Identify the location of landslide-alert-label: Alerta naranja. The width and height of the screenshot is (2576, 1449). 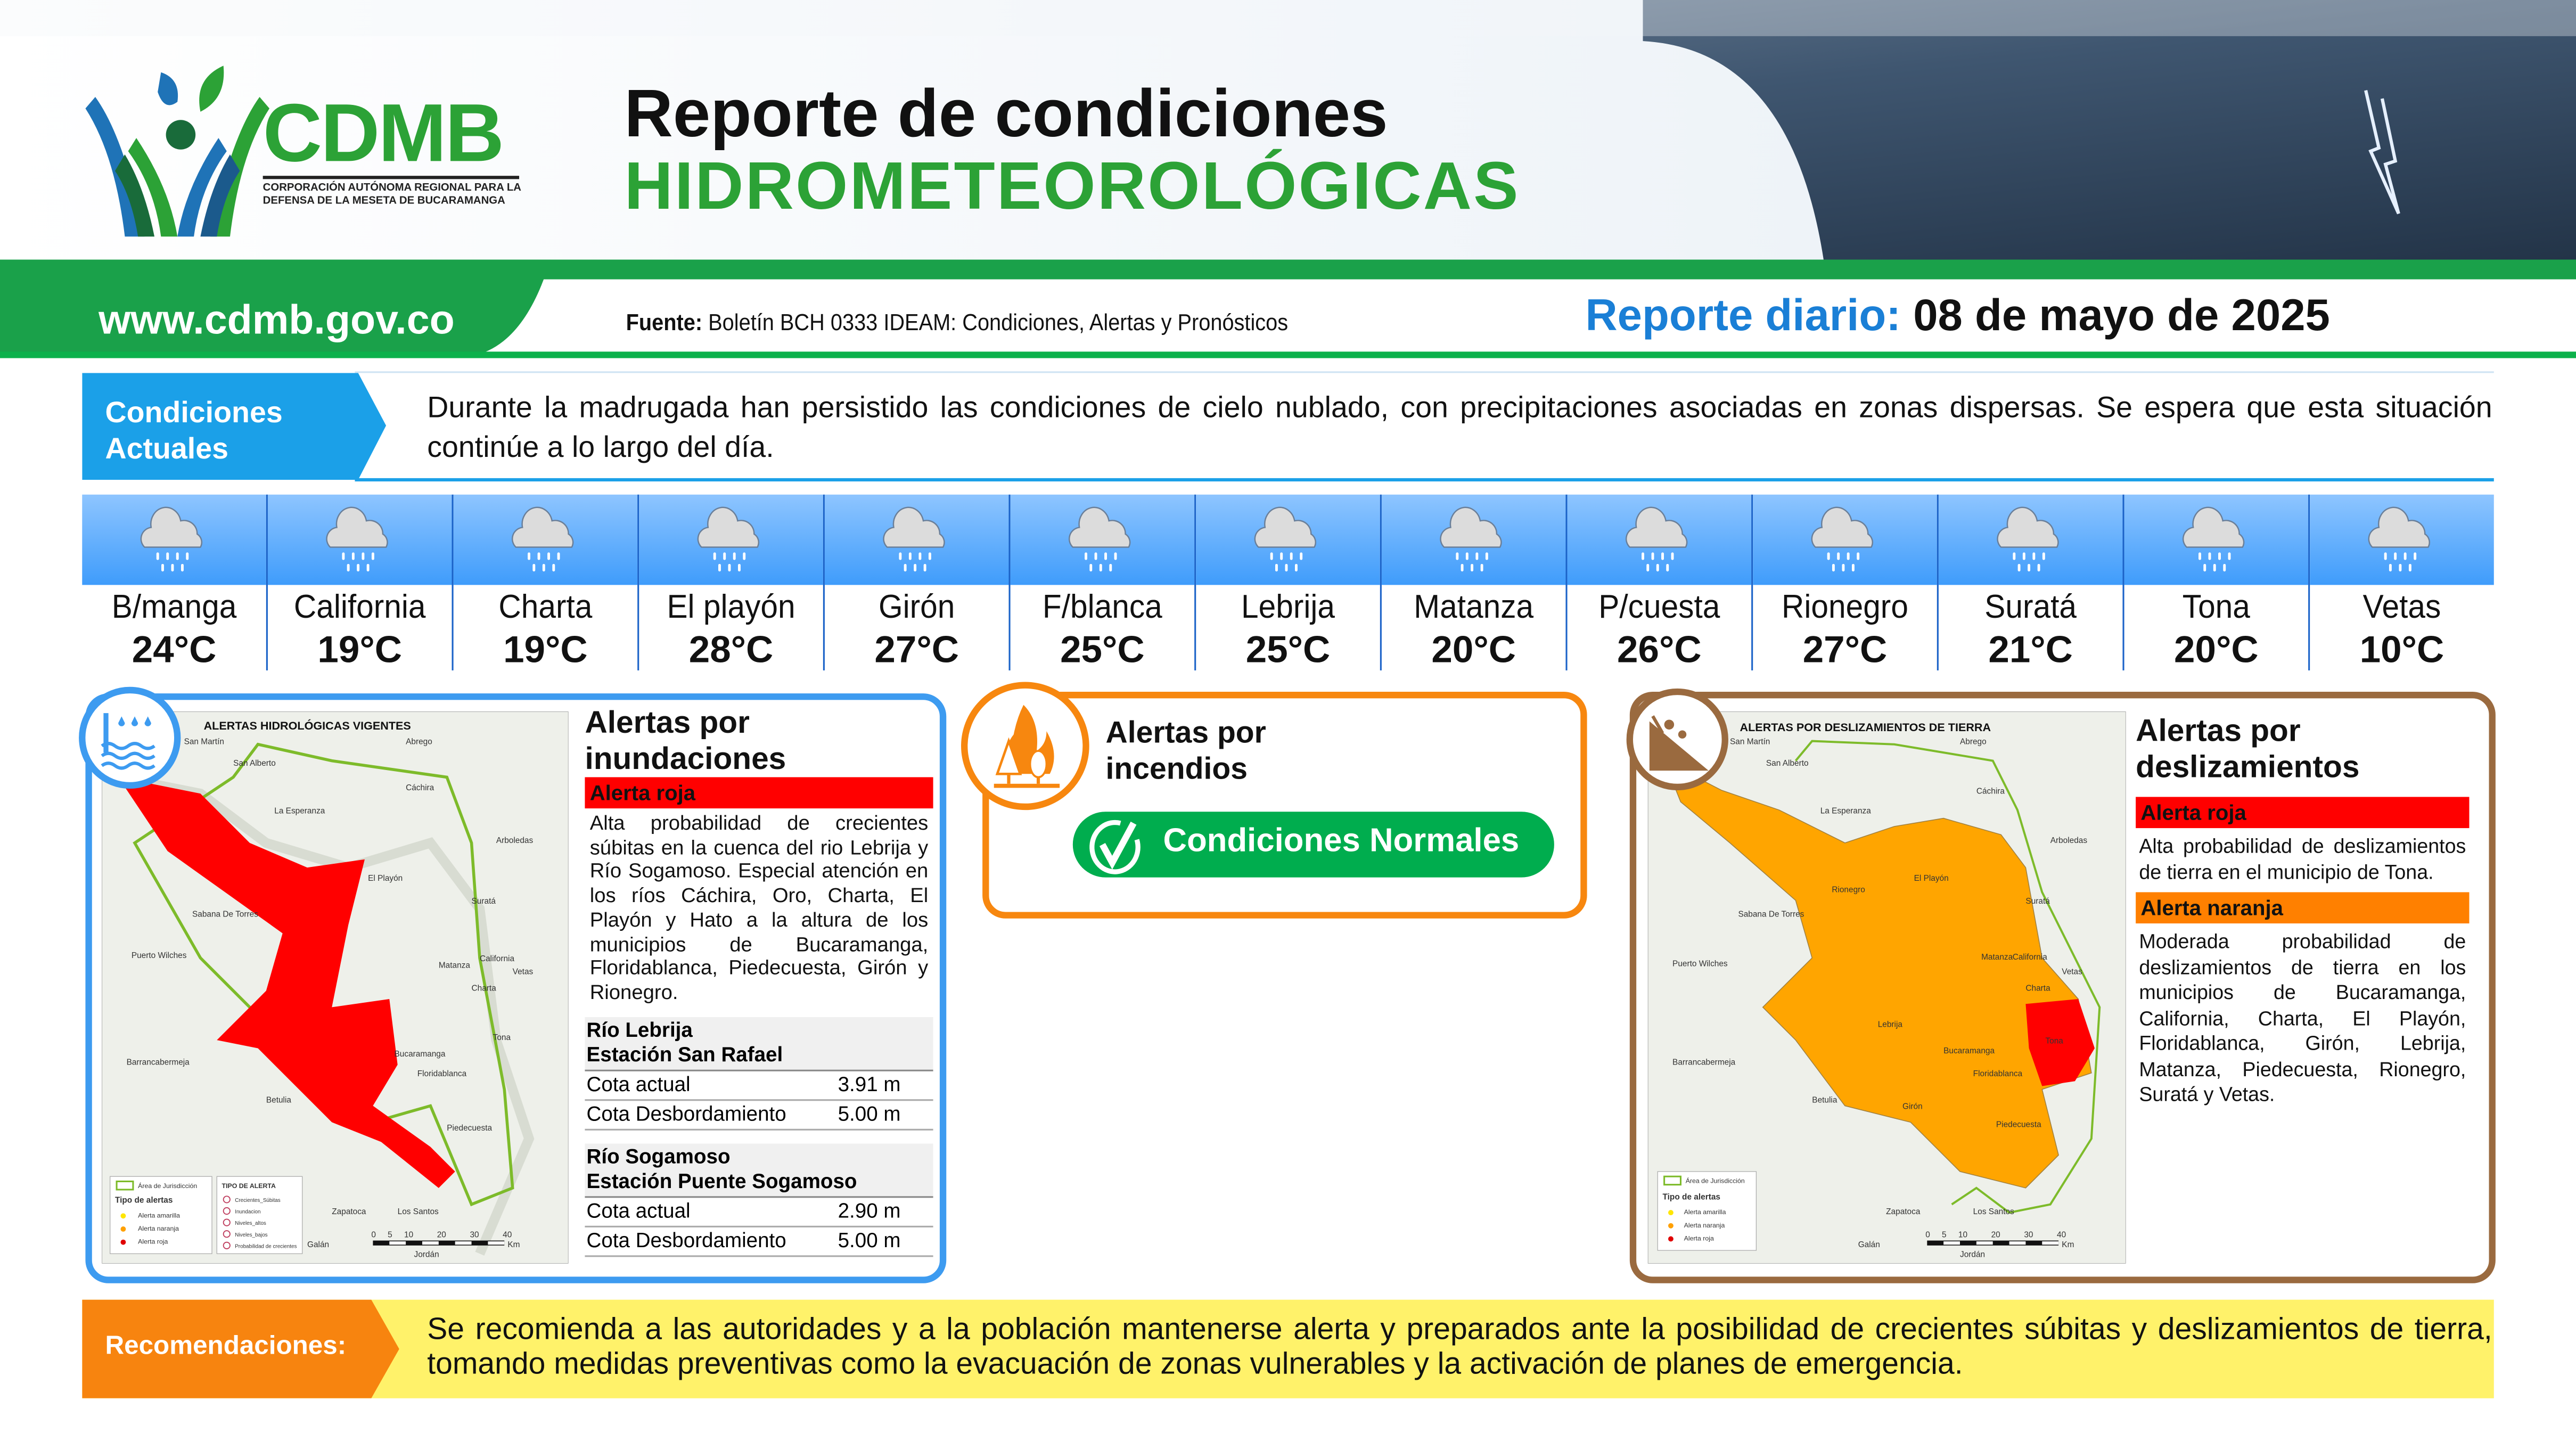
(2303, 908).